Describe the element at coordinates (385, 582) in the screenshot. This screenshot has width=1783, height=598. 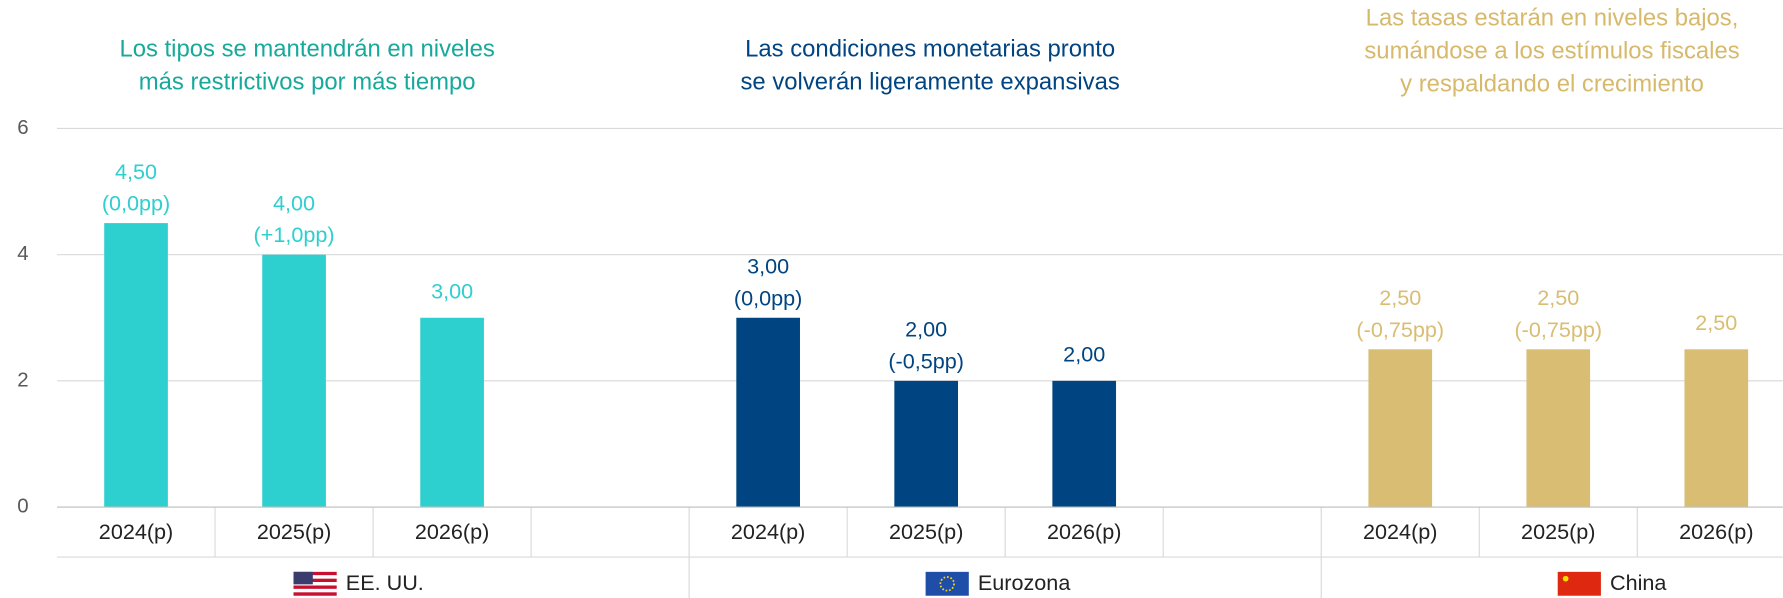
I see `group-label: EE. UU.` at that location.